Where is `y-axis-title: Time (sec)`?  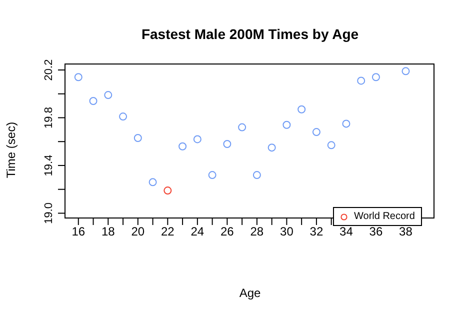
y-axis-title: Time (sec) is located at coordinates (11, 150).